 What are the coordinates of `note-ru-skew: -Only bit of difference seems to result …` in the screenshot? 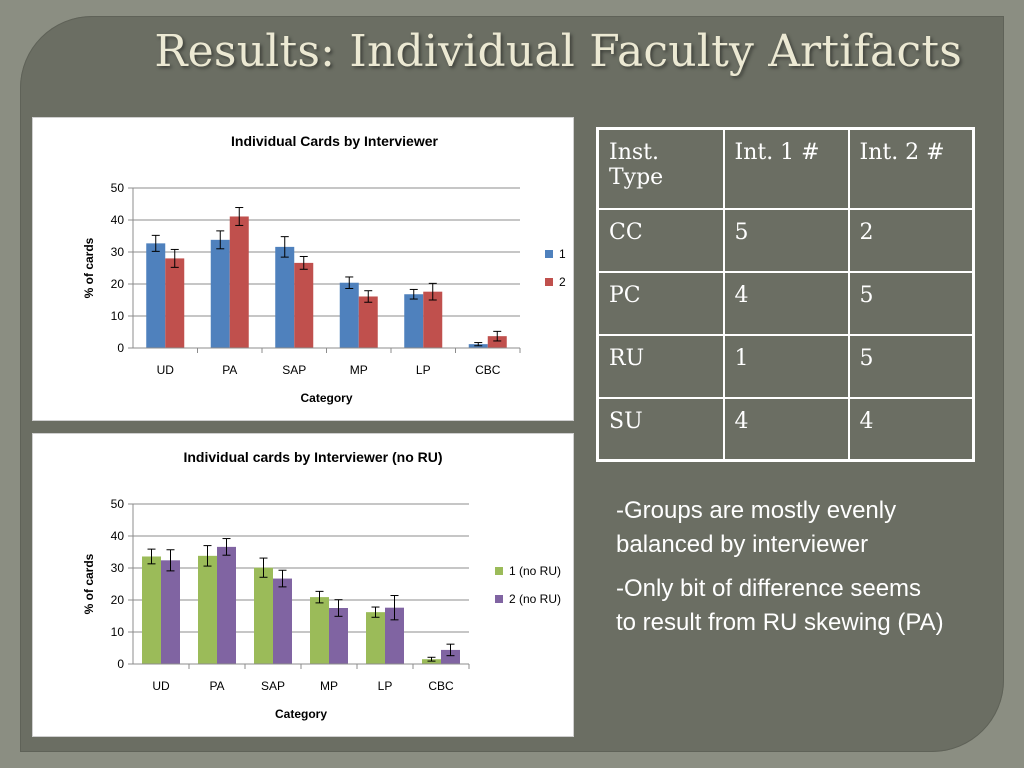 It's located at (780, 605).